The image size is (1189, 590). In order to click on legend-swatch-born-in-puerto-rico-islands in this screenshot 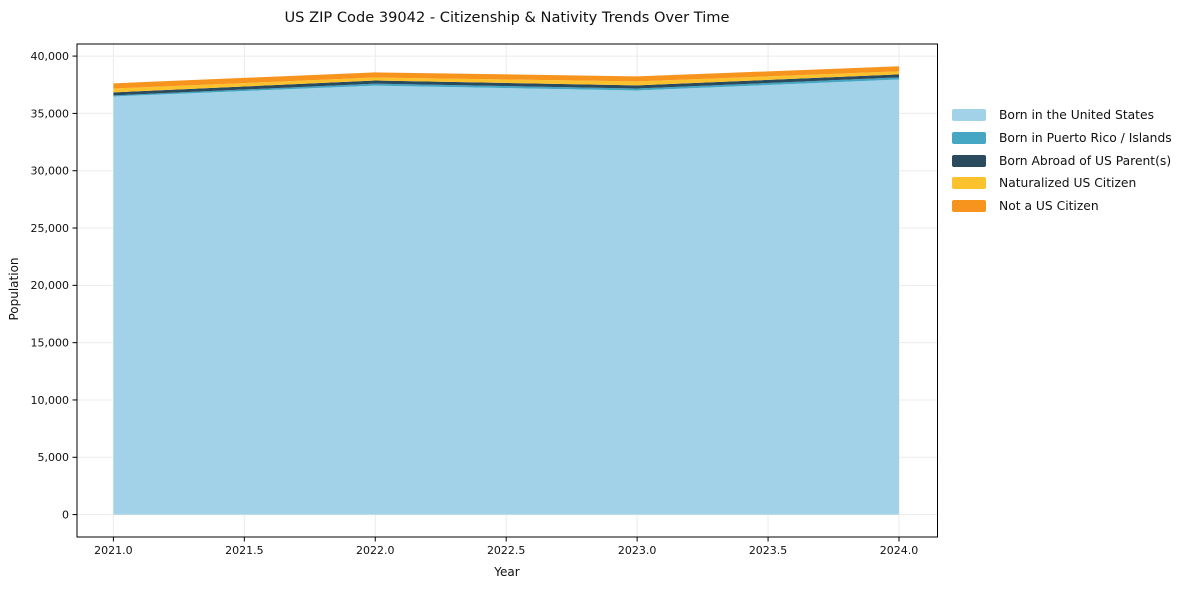, I will do `click(969, 138)`.